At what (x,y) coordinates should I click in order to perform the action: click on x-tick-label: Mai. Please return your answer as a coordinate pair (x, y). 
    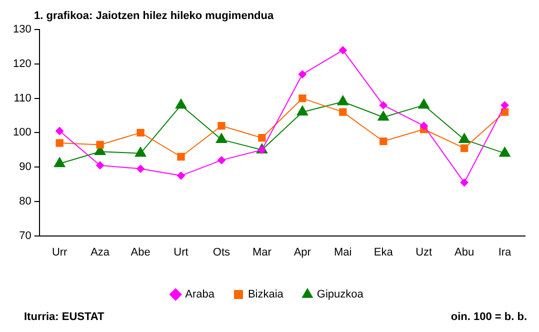
    Looking at the image, I should click on (343, 252).